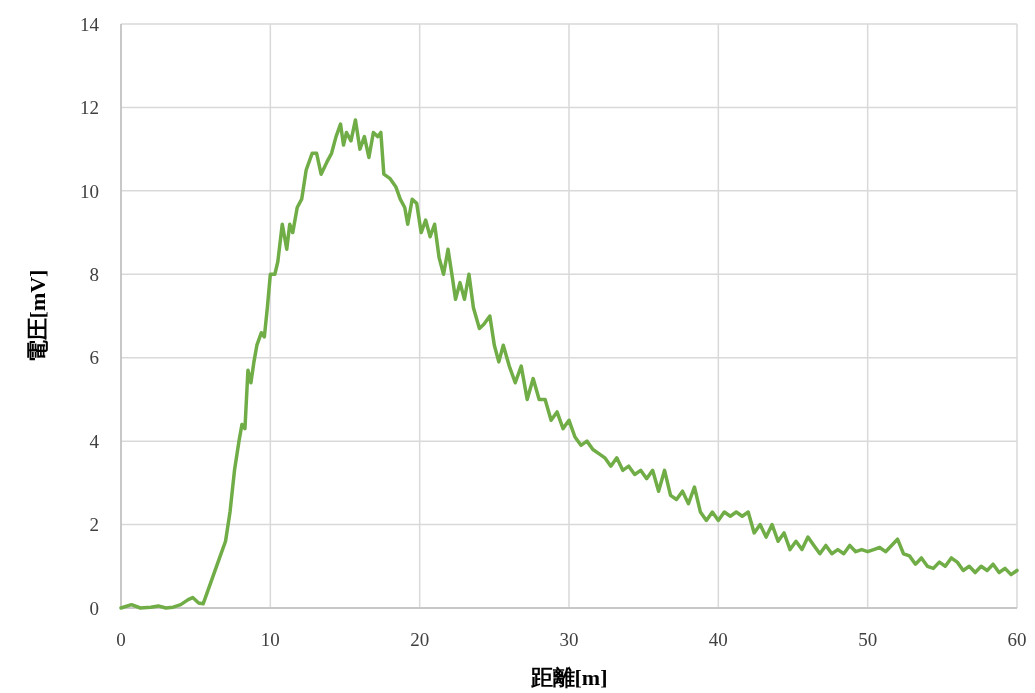 The height and width of the screenshot is (693, 1035). What do you see at coordinates (94, 525) in the screenshot?
I see `y-tick-label: 2` at bounding box center [94, 525].